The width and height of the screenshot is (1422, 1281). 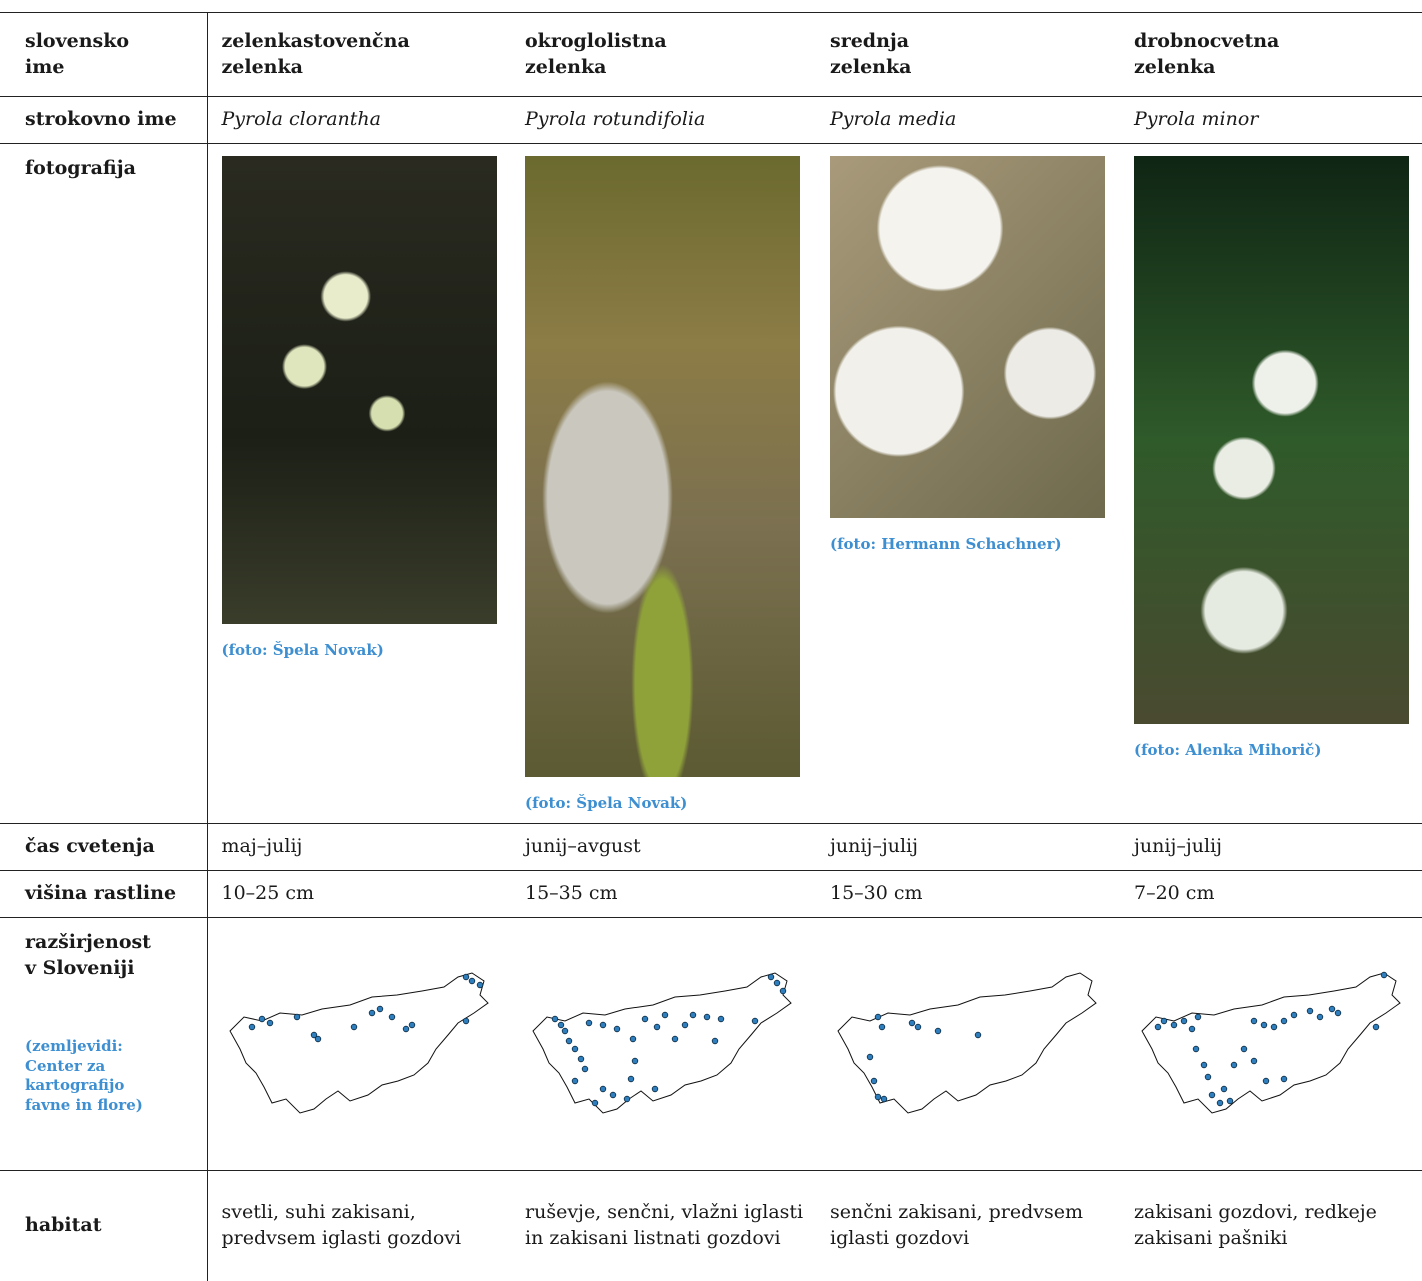 What do you see at coordinates (571, 893) in the screenshot?
I see `cell-text: 15–35 cm` at bounding box center [571, 893].